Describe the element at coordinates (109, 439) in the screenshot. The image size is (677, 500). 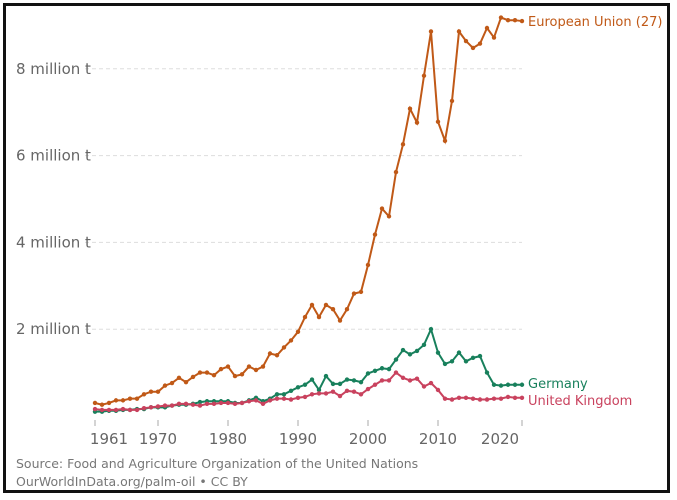
I see `x-tick-label: 1961` at that location.